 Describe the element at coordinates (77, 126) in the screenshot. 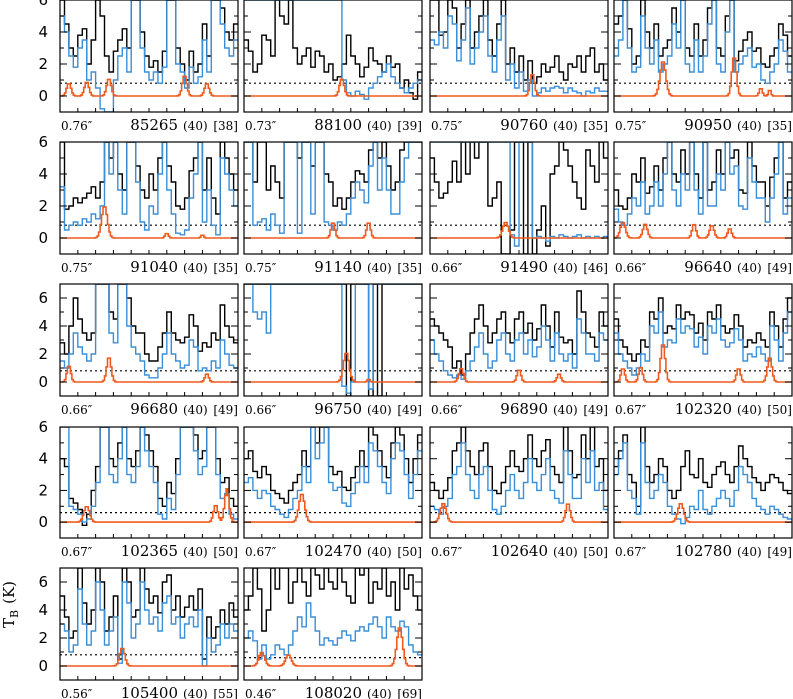

I see `beam-size-label: 0.76″` at that location.